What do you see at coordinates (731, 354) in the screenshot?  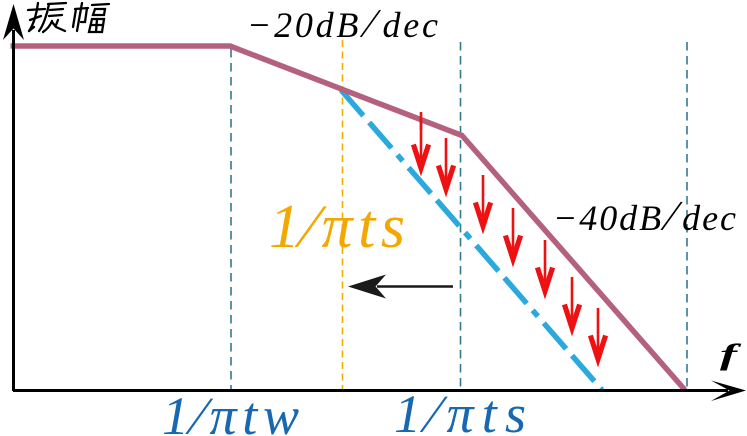 I see `svg-text: f` at bounding box center [731, 354].